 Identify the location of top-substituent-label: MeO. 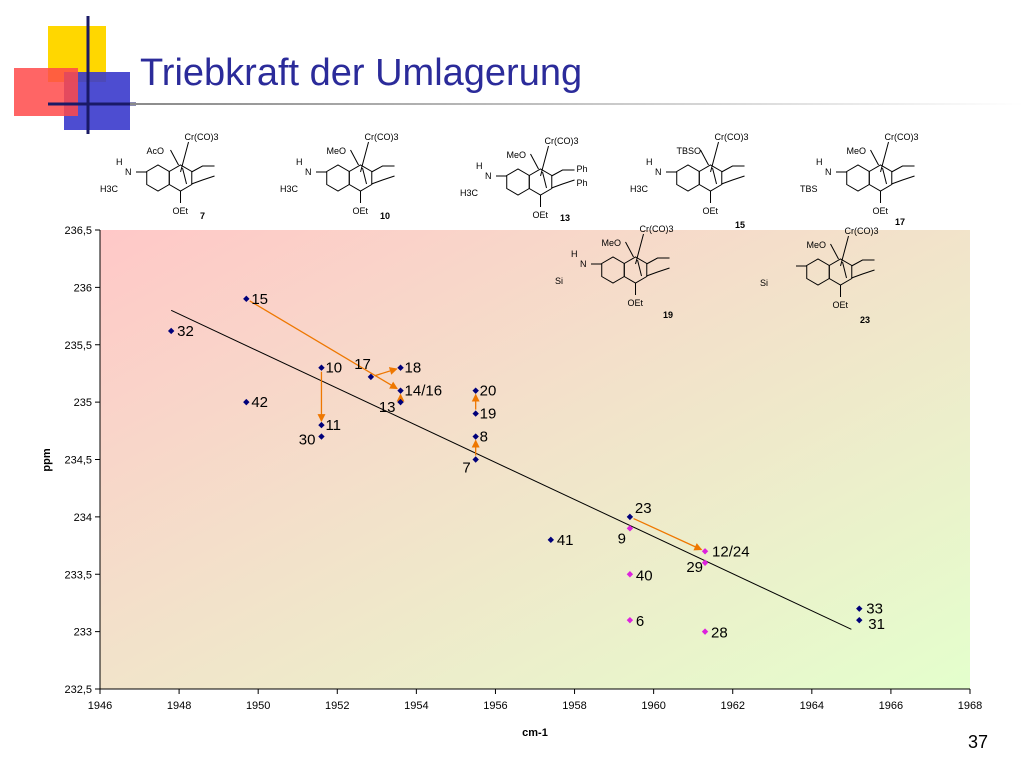
(612, 243).